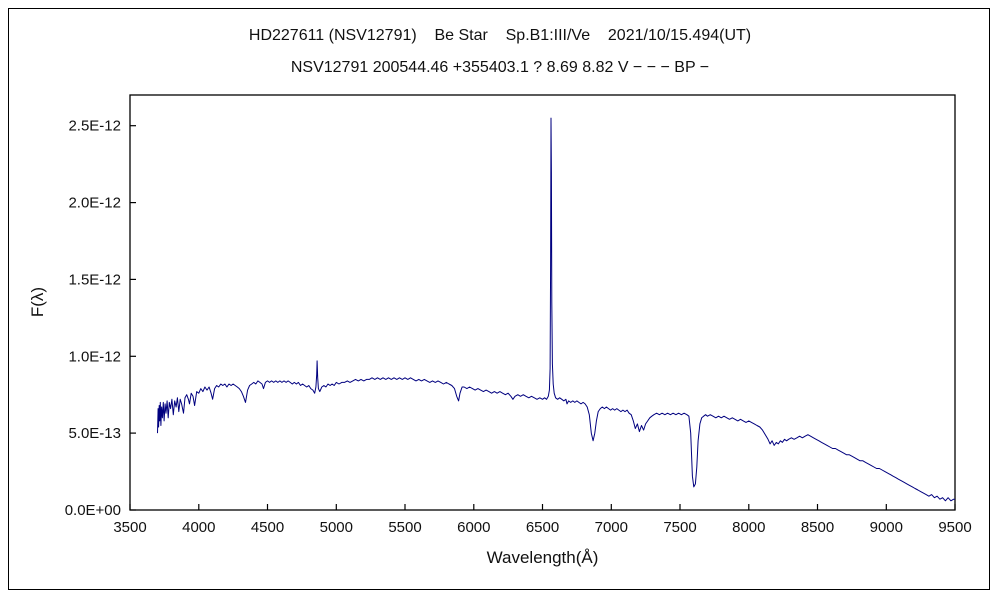 The image size is (1000, 600). What do you see at coordinates (198, 527) in the screenshot?
I see `x-tick-label: 4000` at bounding box center [198, 527].